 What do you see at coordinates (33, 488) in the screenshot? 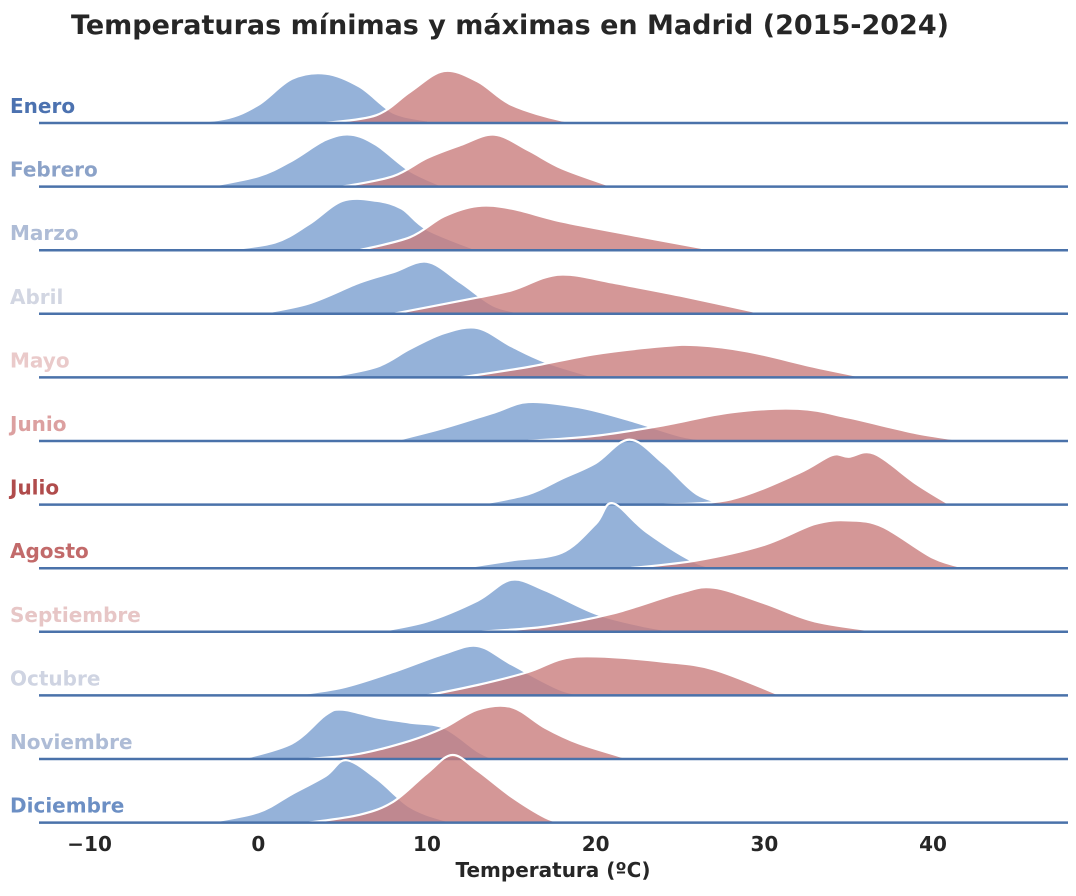
I see `month-label: Julio` at bounding box center [33, 488].